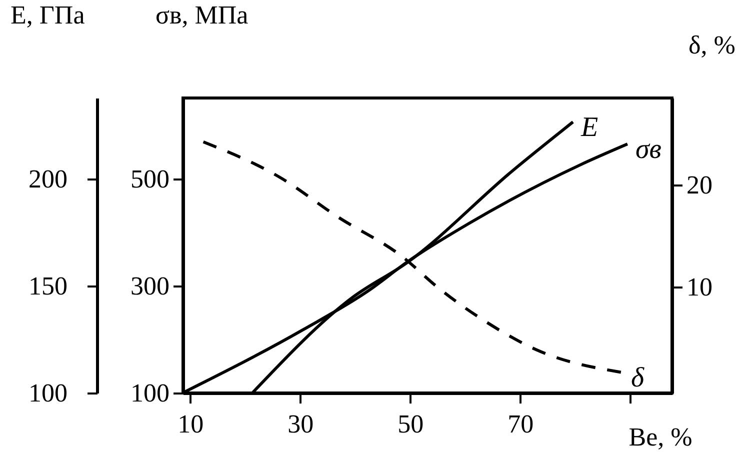 Image resolution: width=746 pixels, height=460 pixels. I want to click on y3-tick-label: 10, so click(699, 287).